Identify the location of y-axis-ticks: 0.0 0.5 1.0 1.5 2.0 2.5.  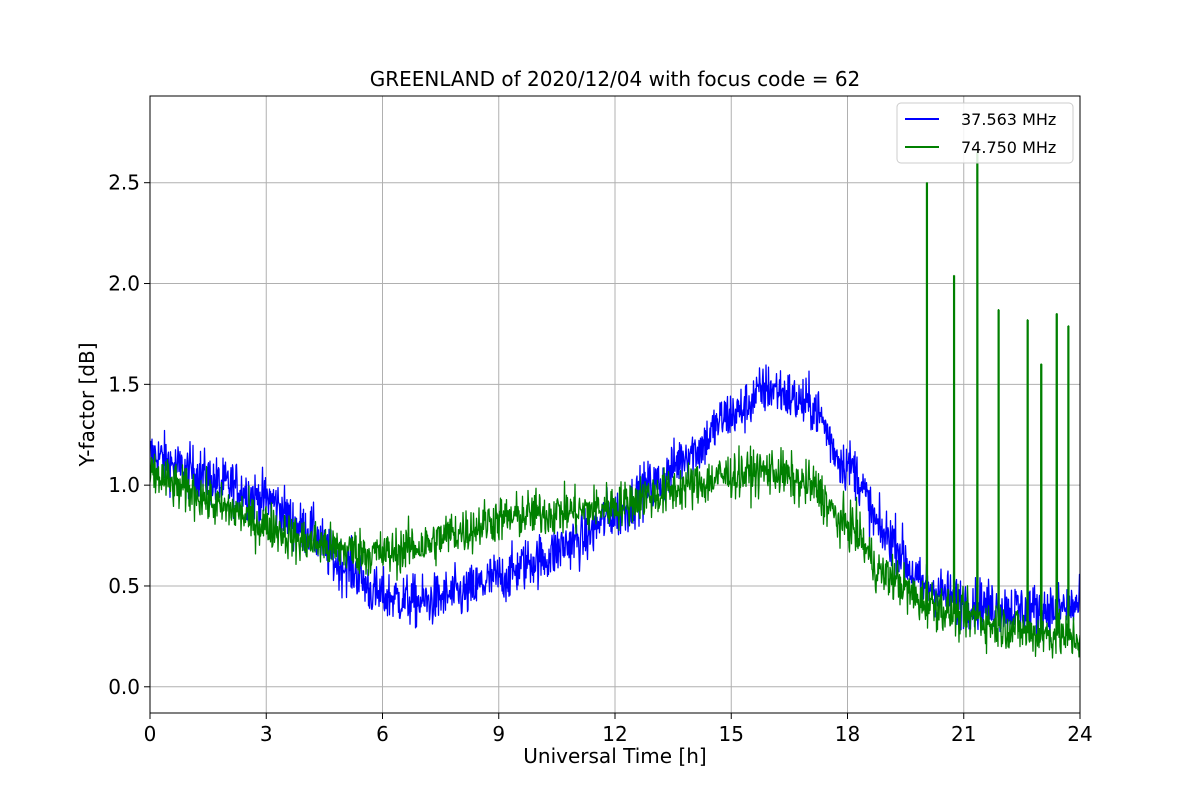
(129, 435).